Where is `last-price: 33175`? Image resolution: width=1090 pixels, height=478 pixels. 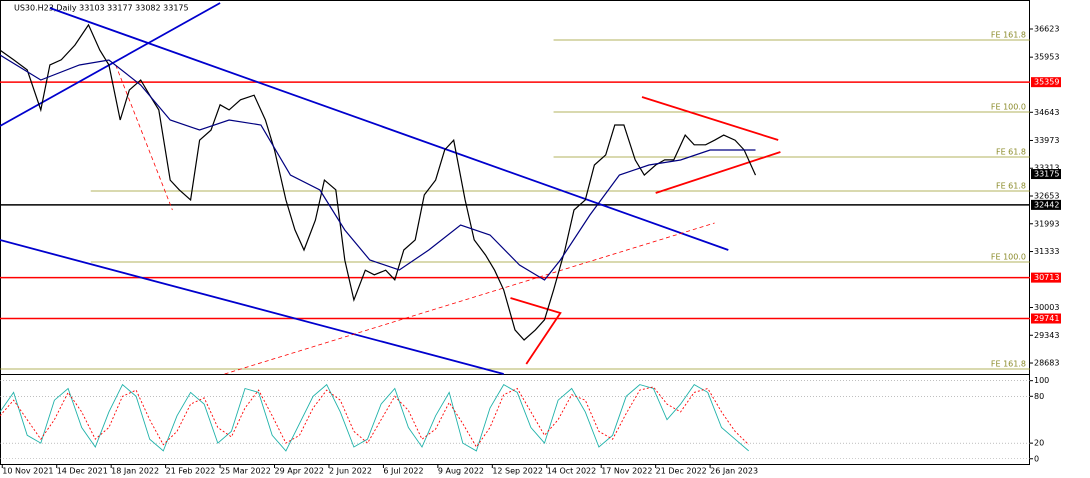 last-price: 33175 is located at coordinates (1046, 174).